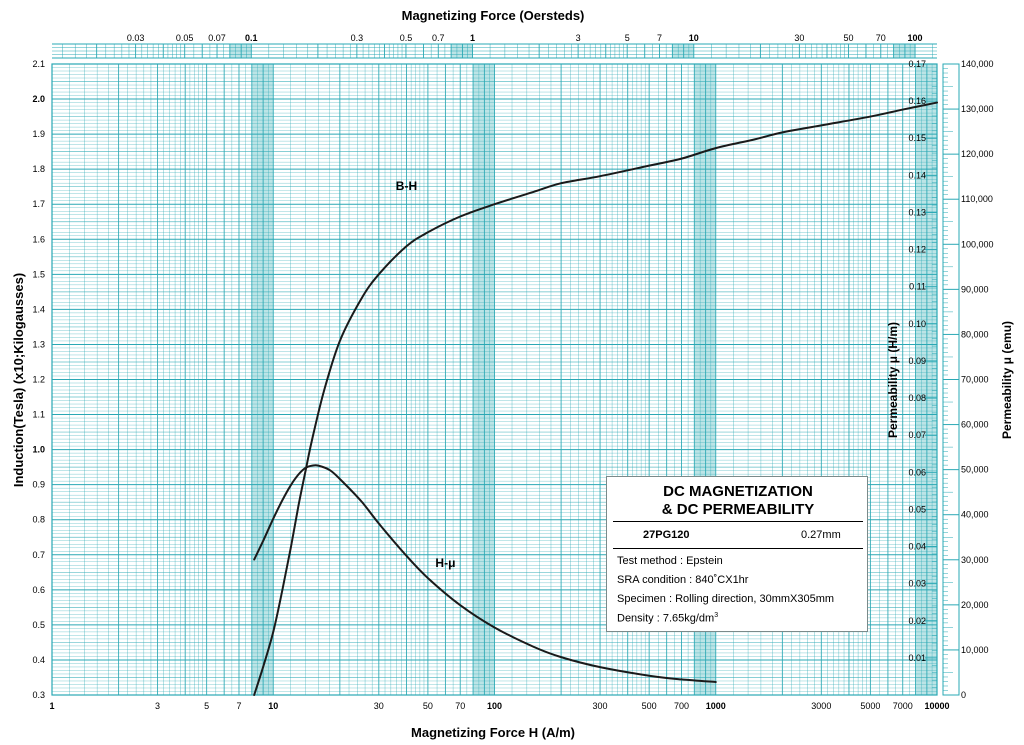 This screenshot has height=745, width=1024. Describe the element at coordinates (917, 138) in the screenshot. I see `y-right-hm-tick-label: 0.15` at that location.